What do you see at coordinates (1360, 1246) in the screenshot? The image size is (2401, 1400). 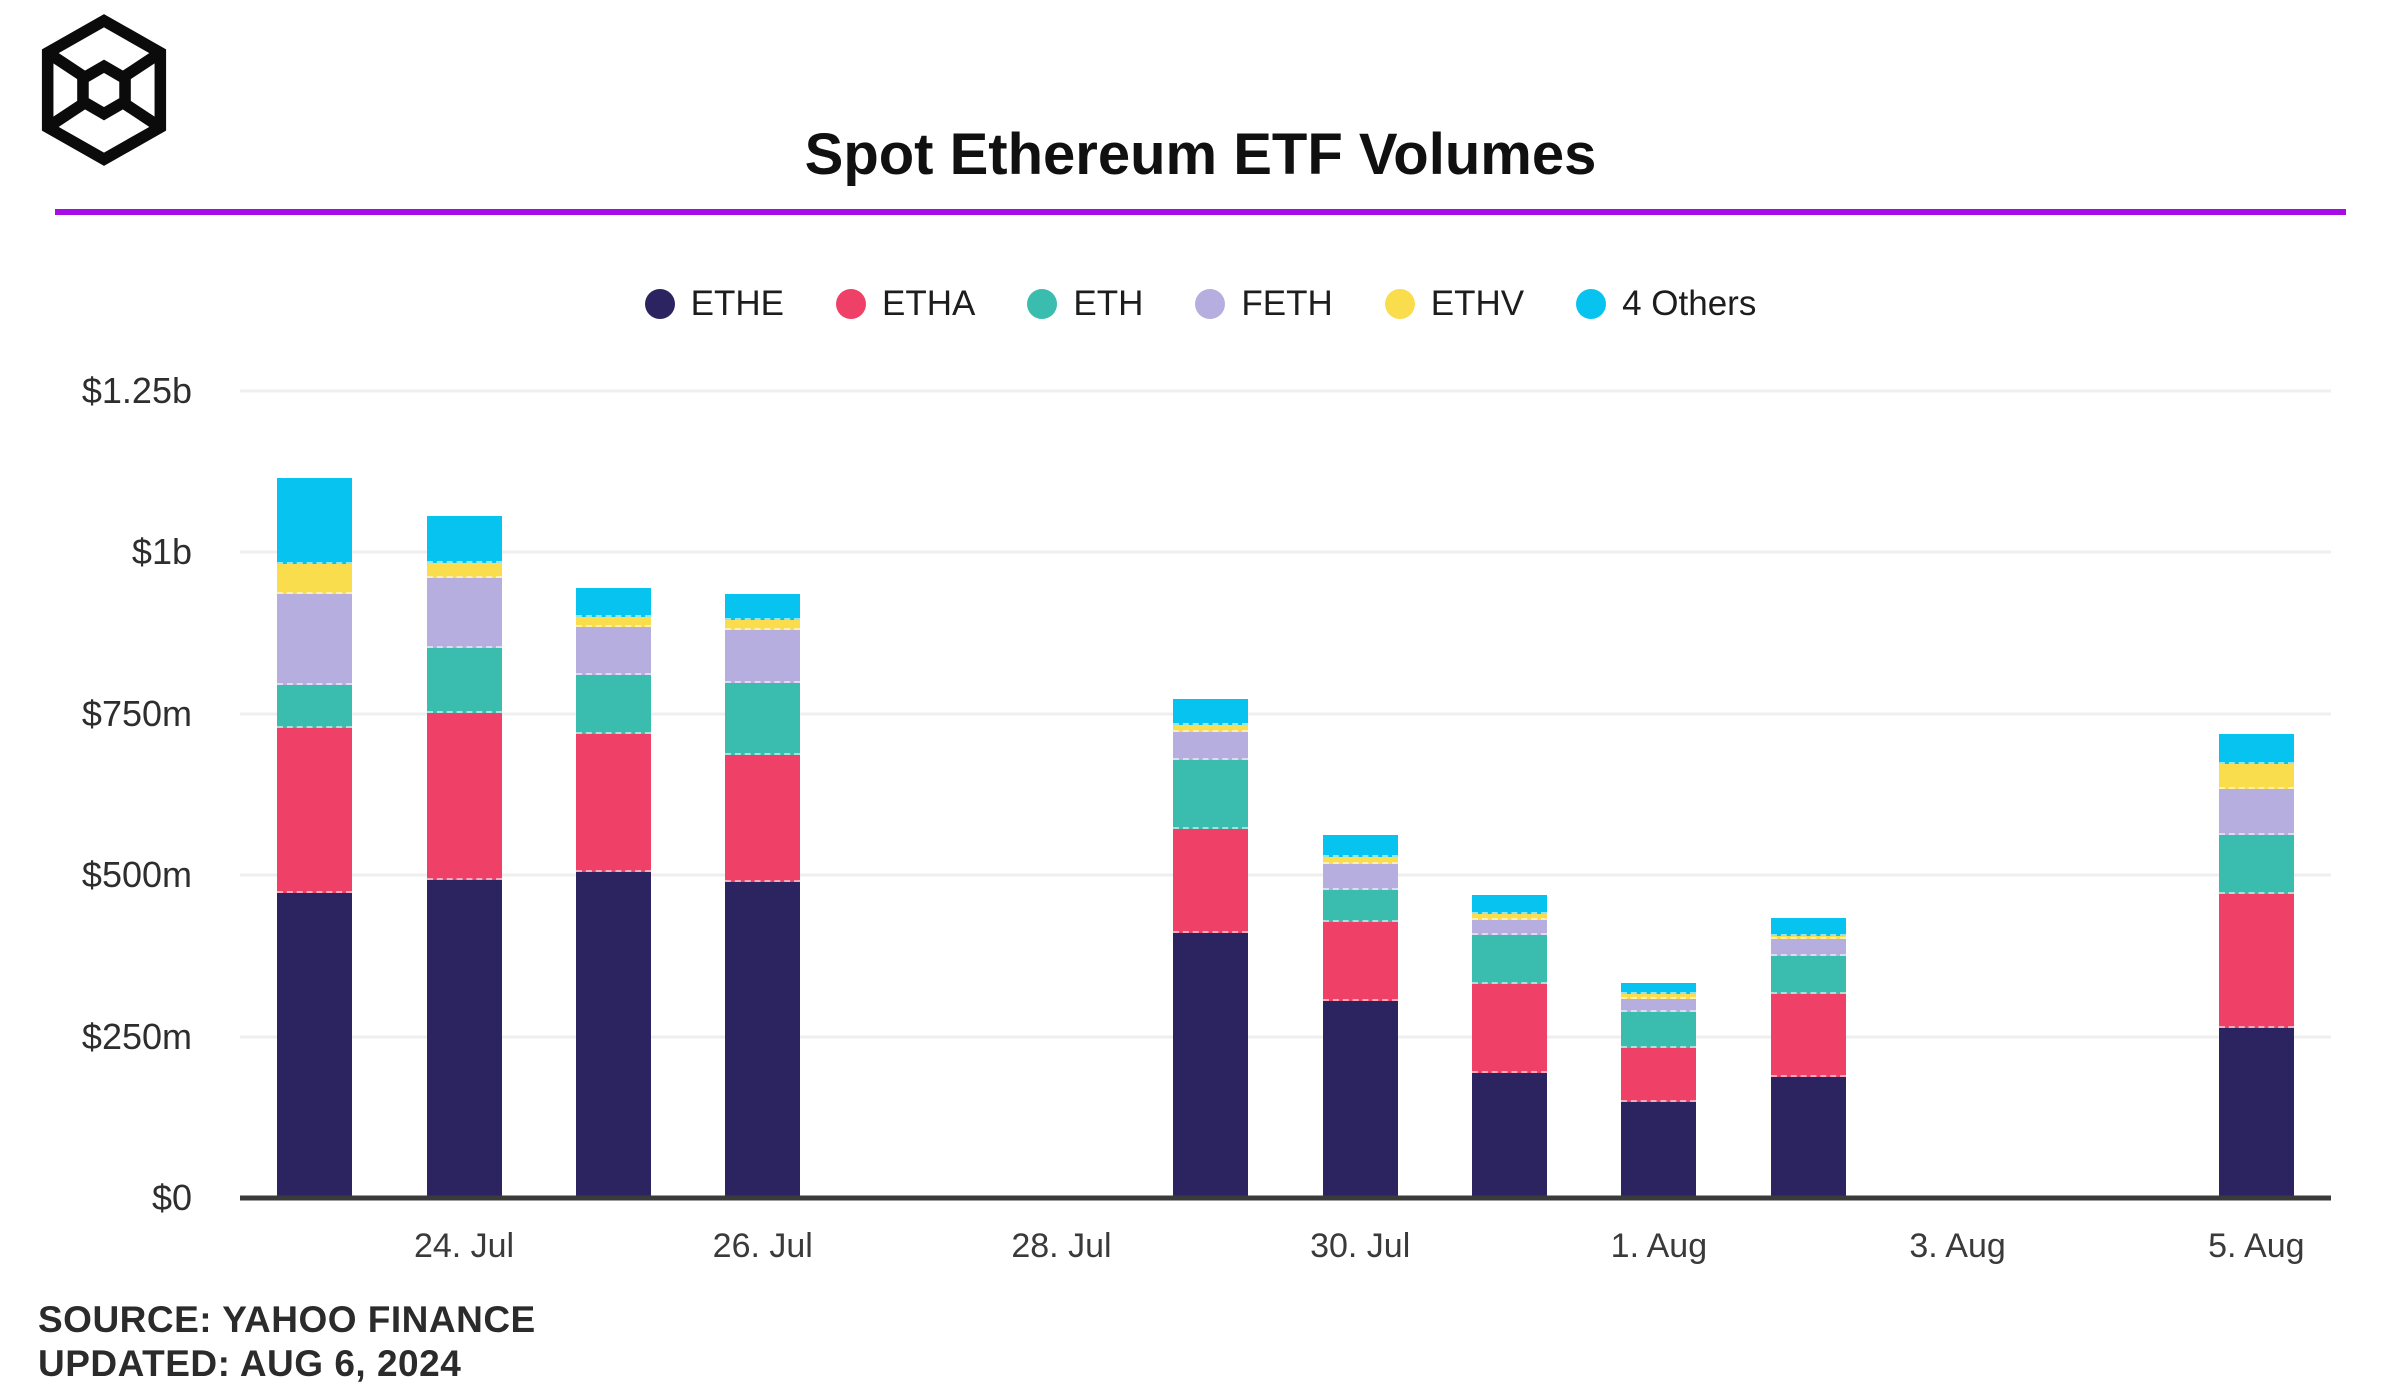 I see `x-tick-label: 30. Jul` at bounding box center [1360, 1246].